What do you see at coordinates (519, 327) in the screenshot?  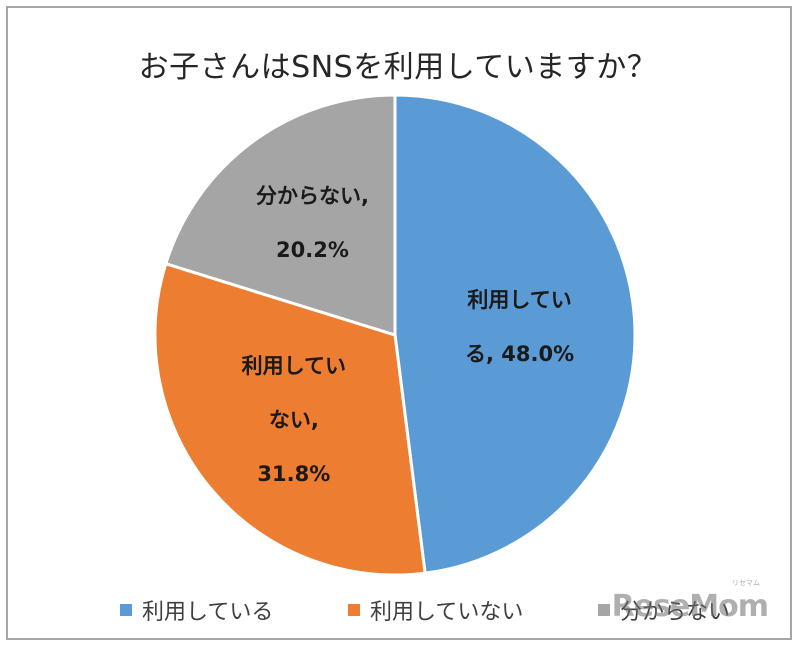 I see `slice-label-using: 利用している, 48.0%` at bounding box center [519, 327].